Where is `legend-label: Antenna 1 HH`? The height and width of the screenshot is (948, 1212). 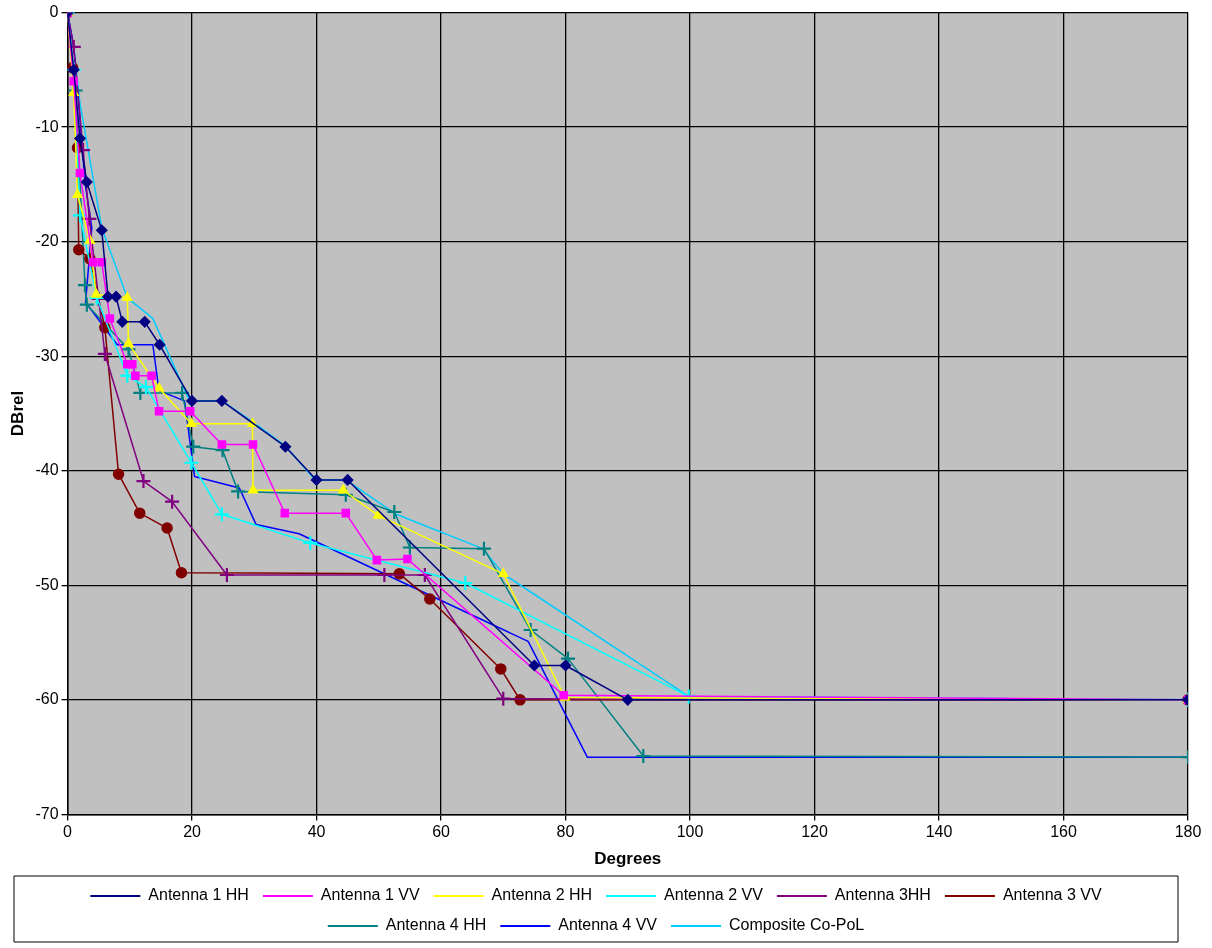
legend-label: Antenna 1 HH is located at coordinates (198, 895).